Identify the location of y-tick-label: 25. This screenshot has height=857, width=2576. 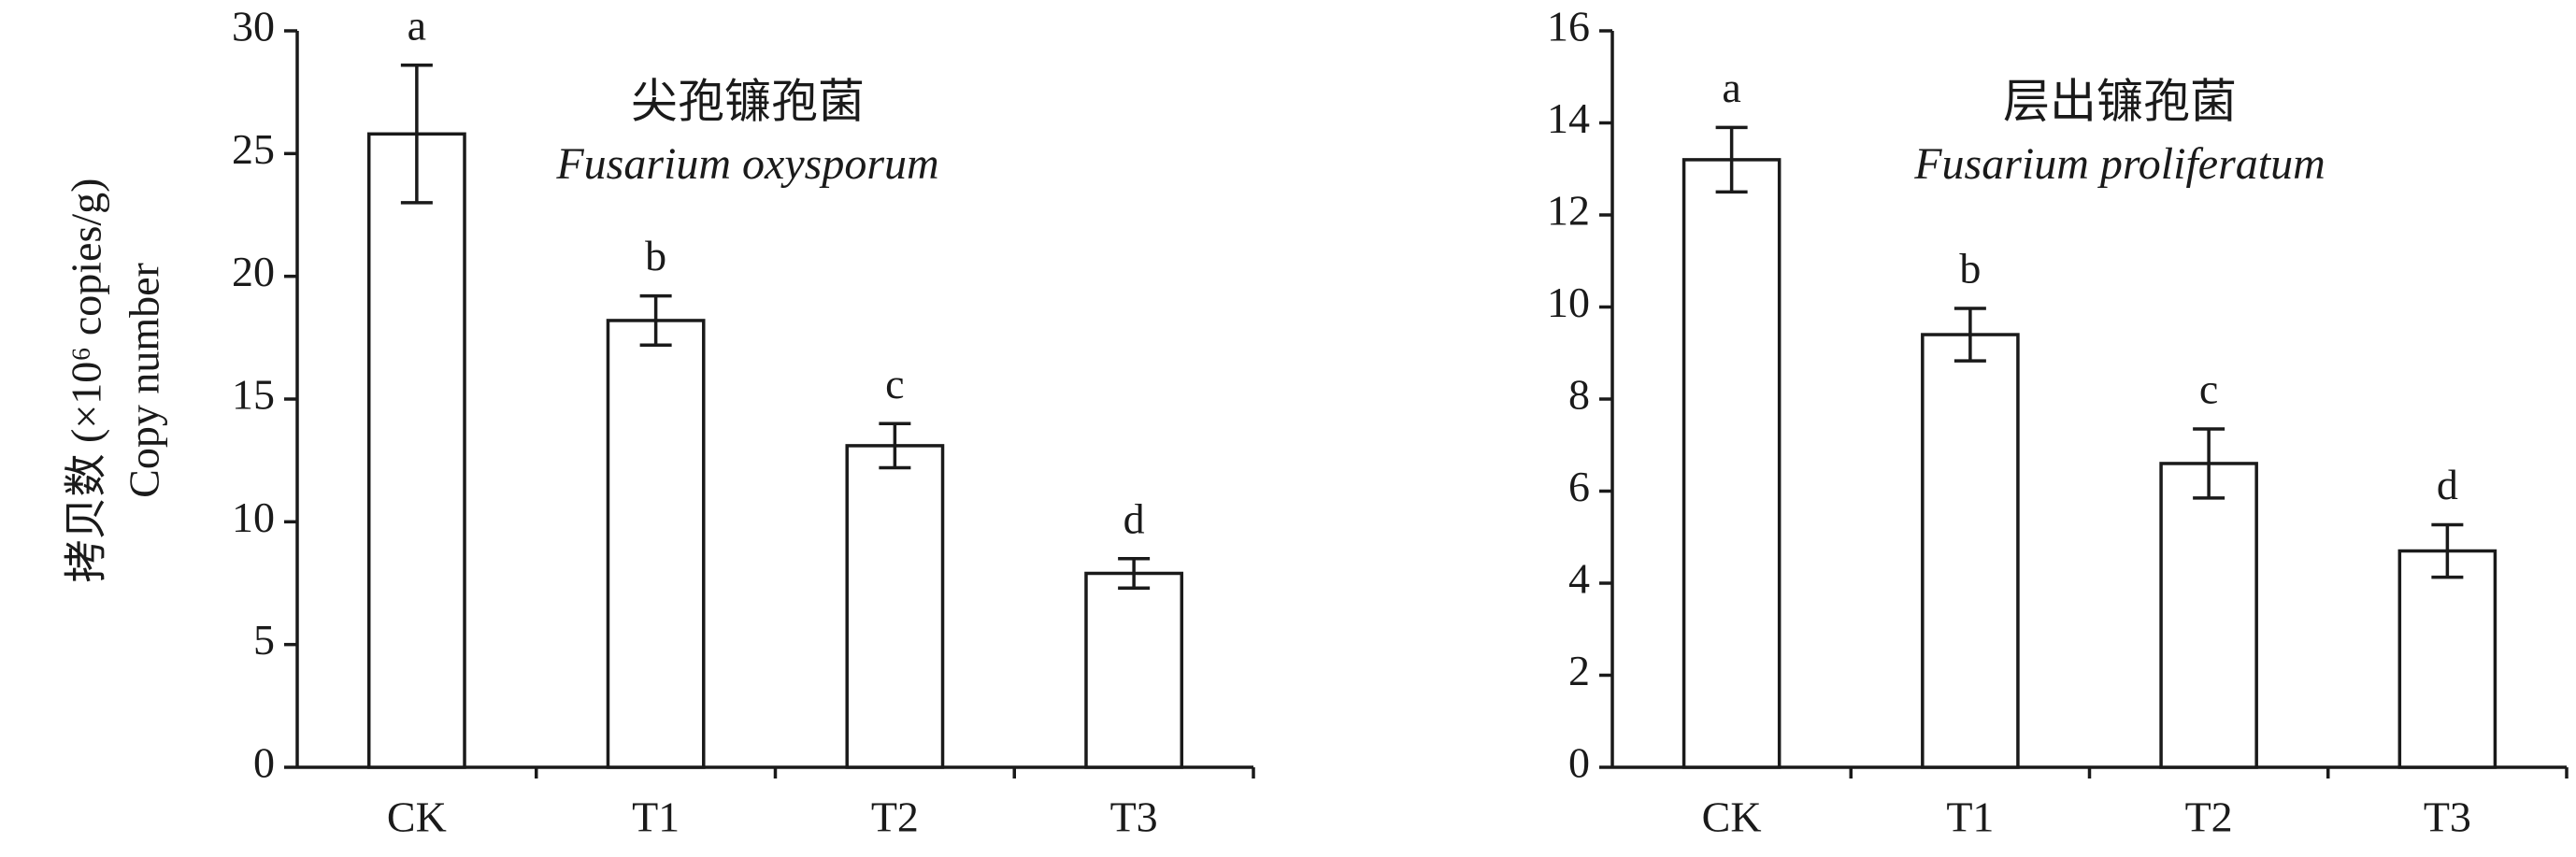
(253, 149).